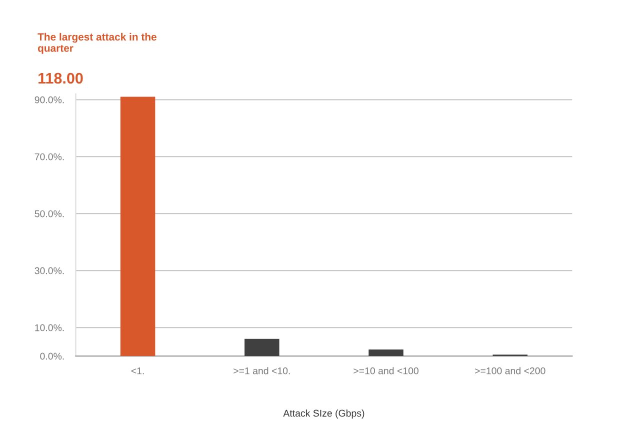  I want to click on x-tick-label: >=1 and <10., so click(262, 370).